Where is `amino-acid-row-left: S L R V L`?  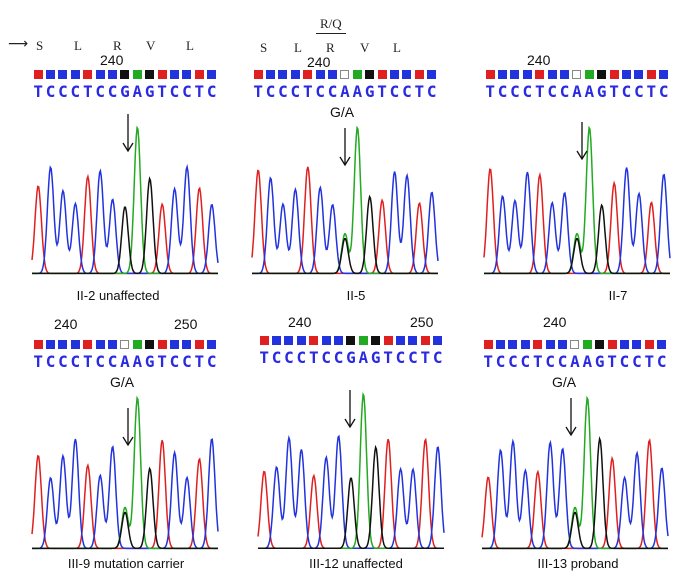
amino-acid-row-left: S L R V L is located at coordinates (136, 46).